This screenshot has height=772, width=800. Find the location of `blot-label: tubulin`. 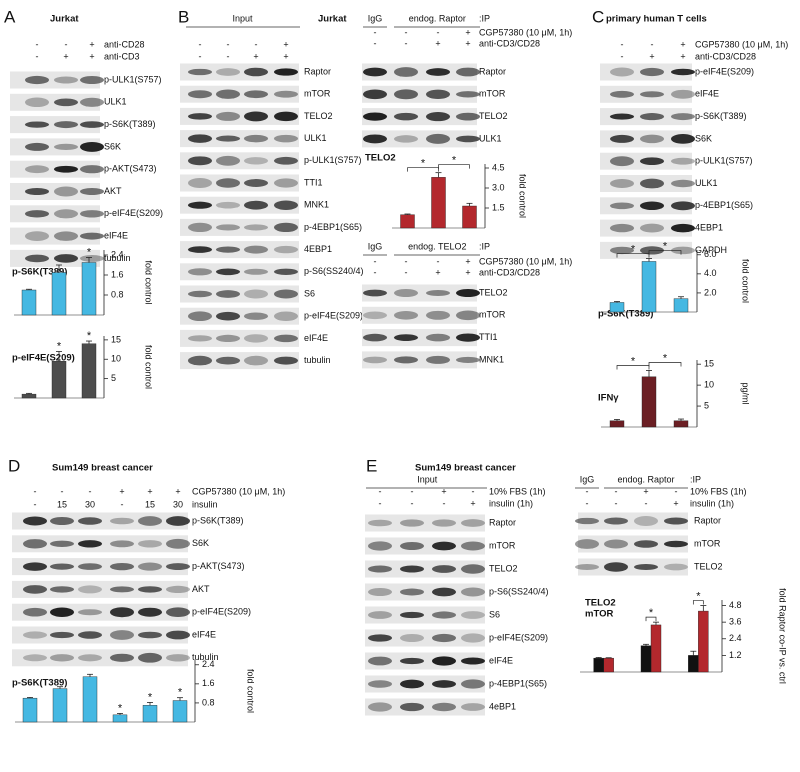

blot-label: tubulin is located at coordinates (117, 258).